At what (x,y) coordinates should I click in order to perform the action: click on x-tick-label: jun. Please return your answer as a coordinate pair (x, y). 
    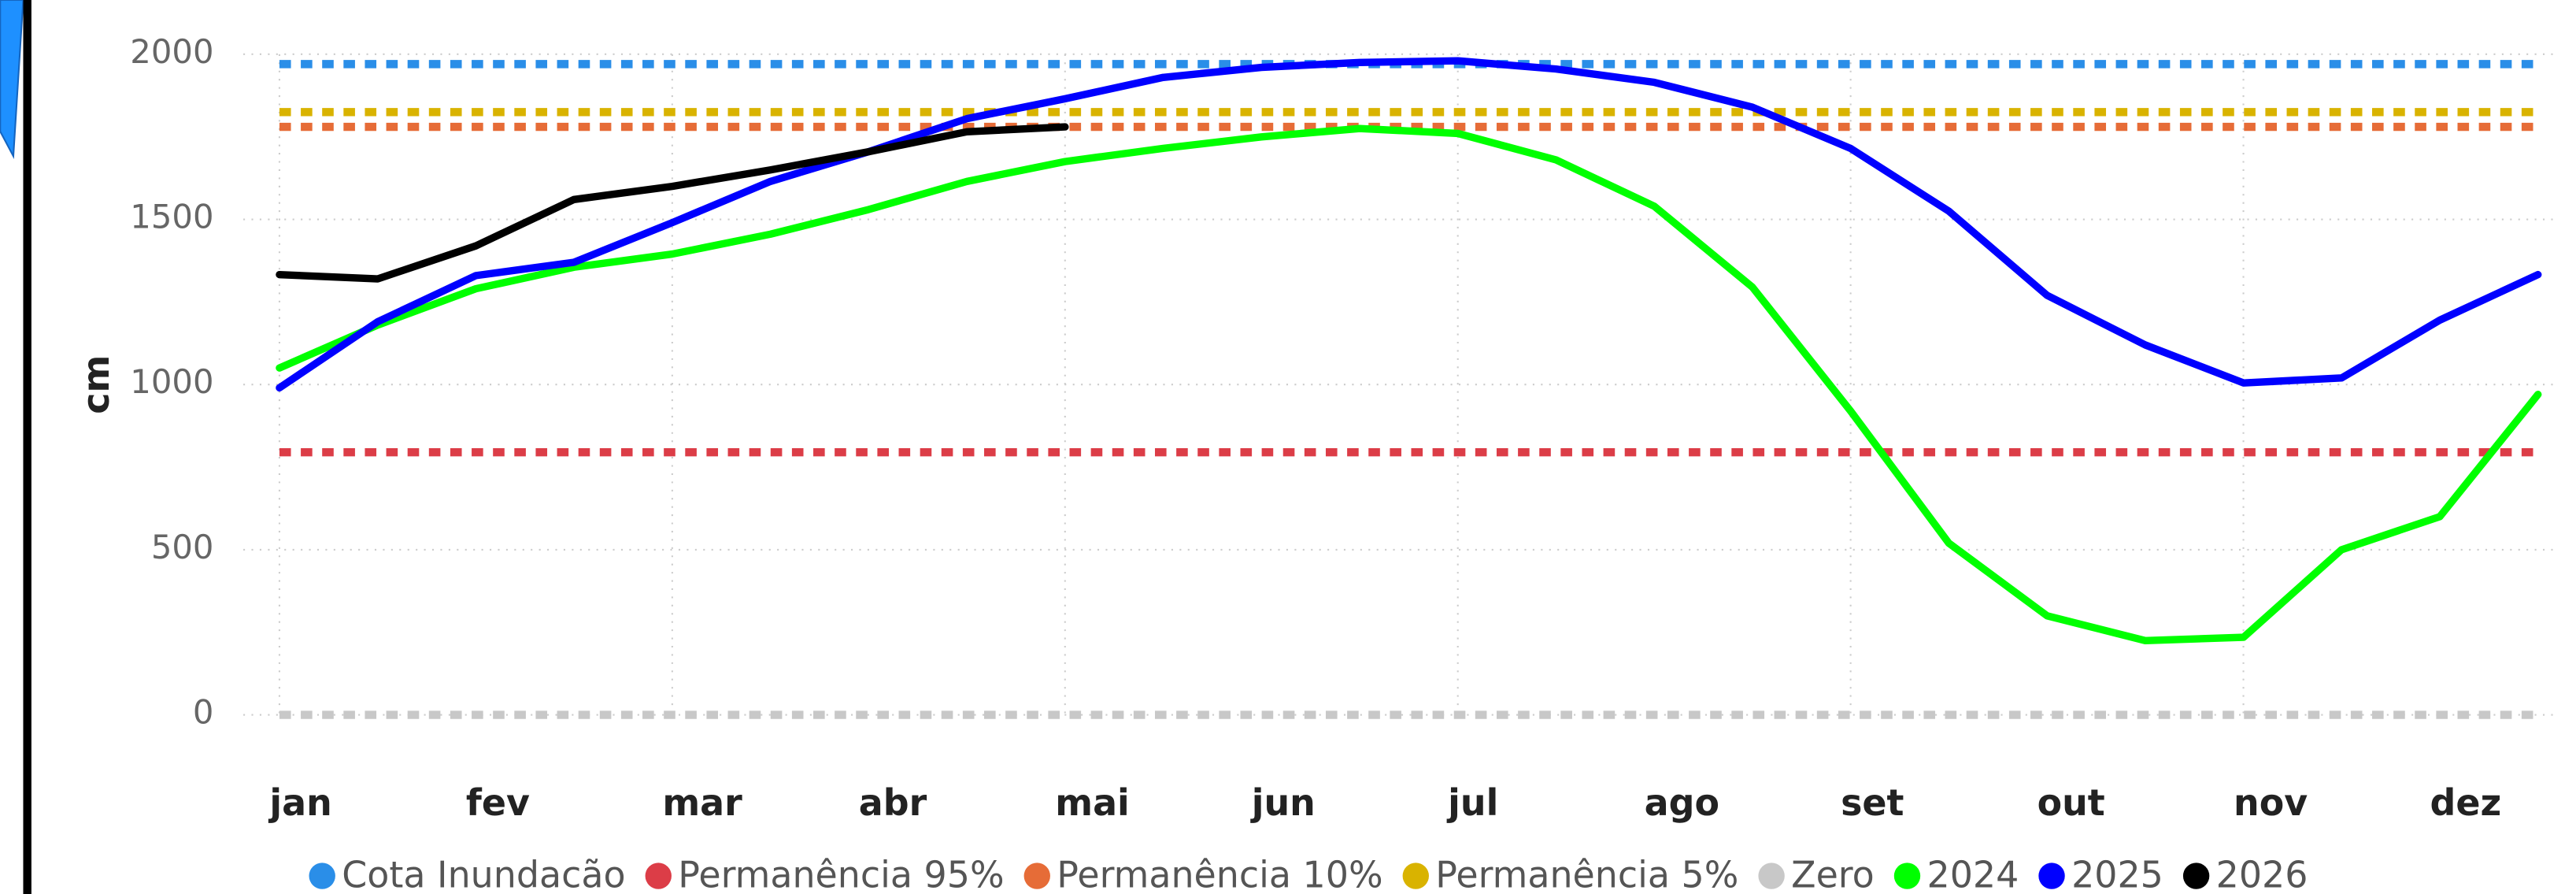
    Looking at the image, I should click on (1283, 803).